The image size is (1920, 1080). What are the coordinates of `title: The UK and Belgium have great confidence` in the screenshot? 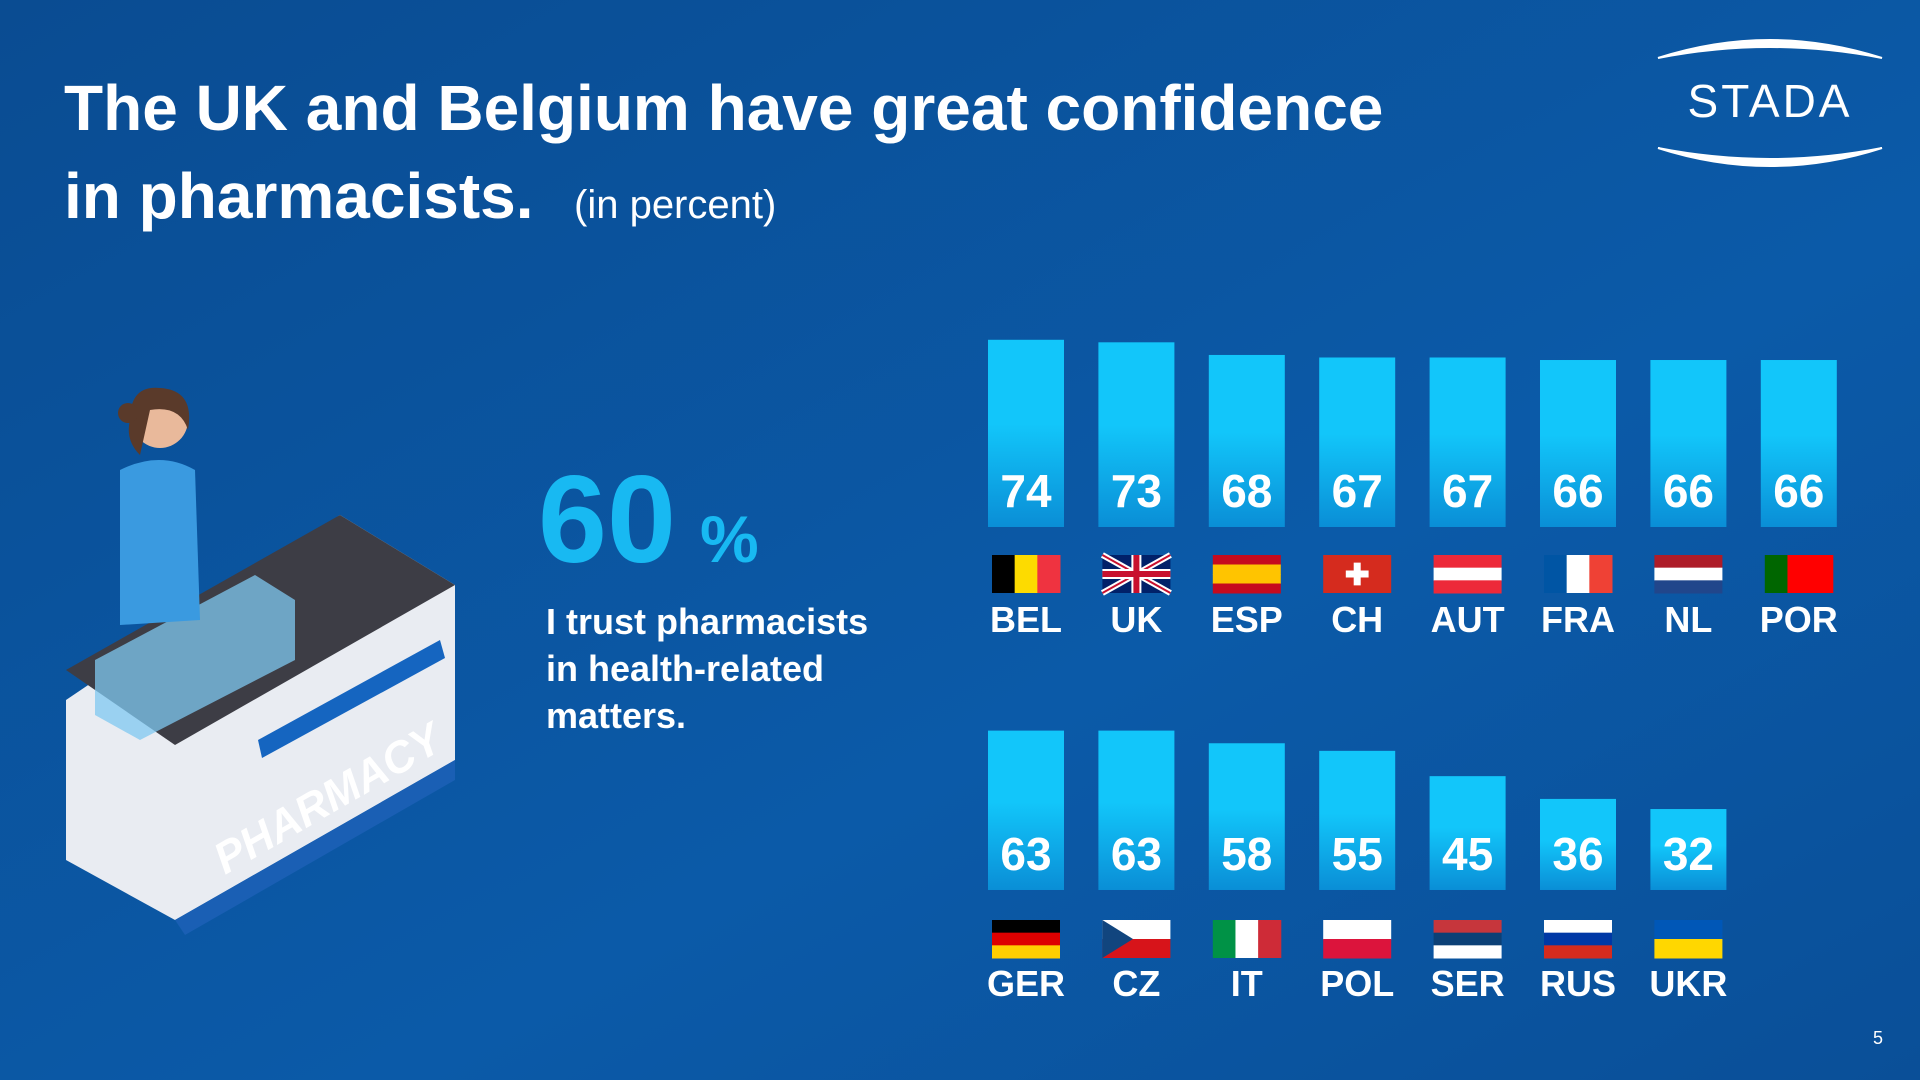 It's located at (723, 108).